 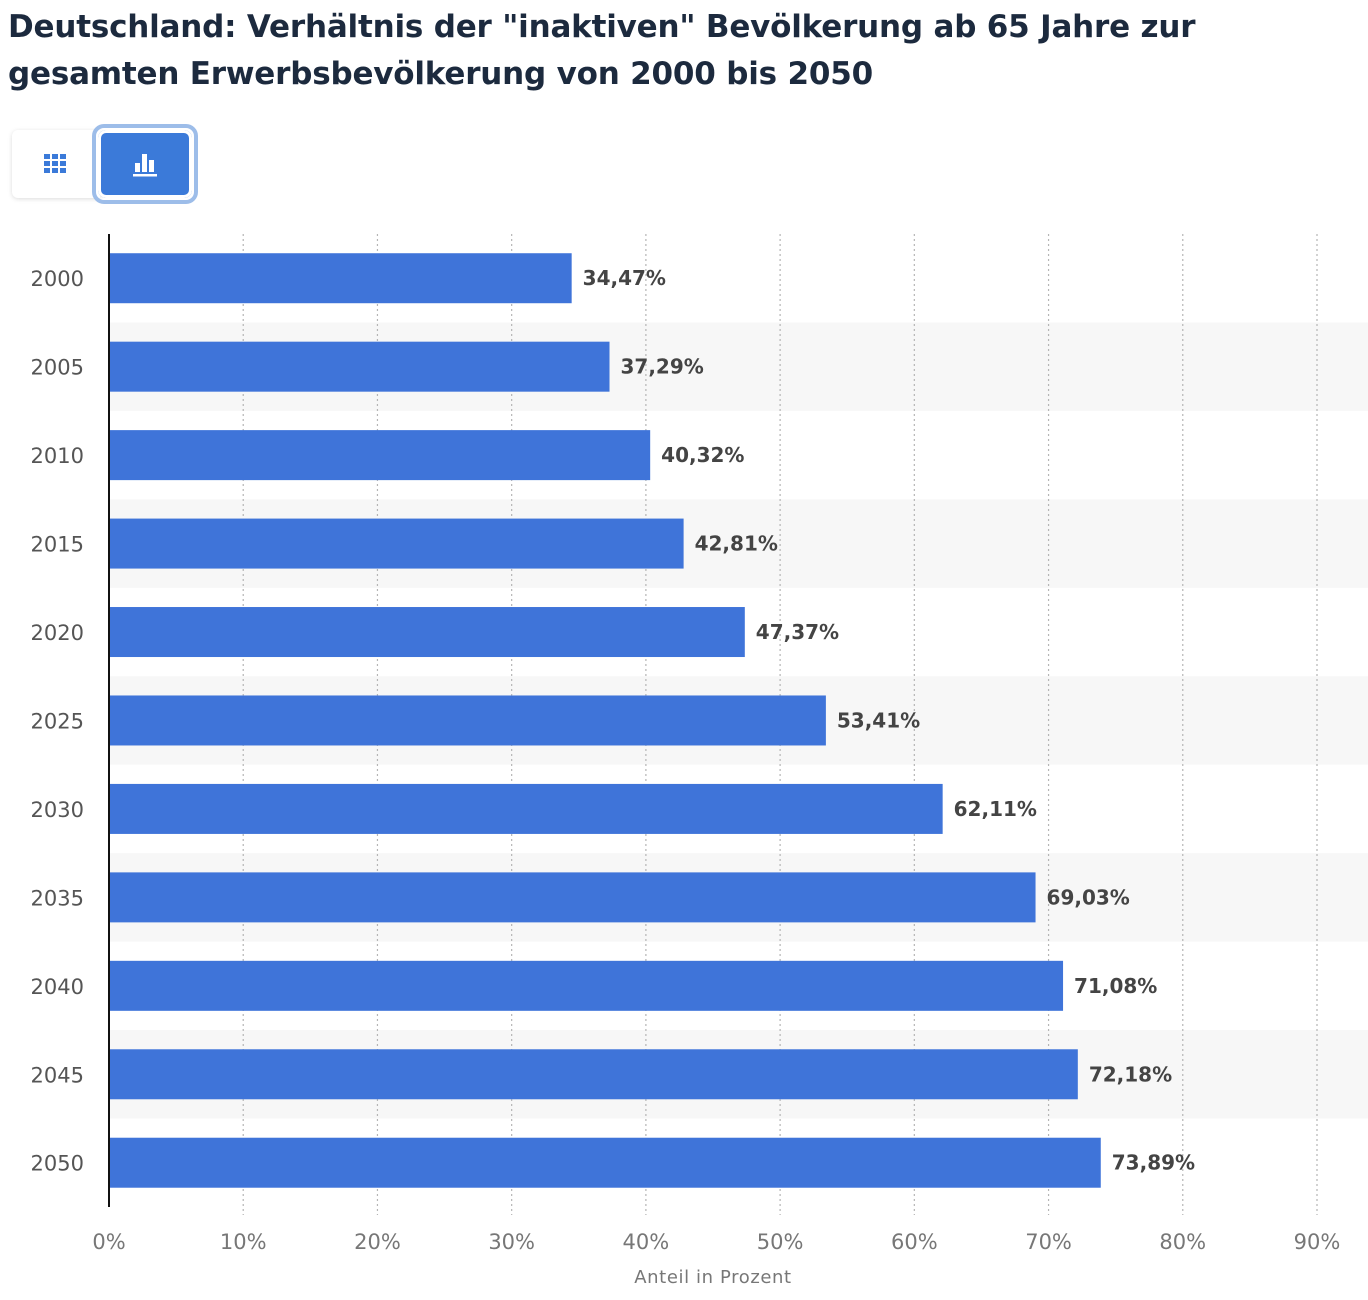 What do you see at coordinates (1153, 1163) in the screenshot?
I see `bar-value-label: 73,89%` at bounding box center [1153, 1163].